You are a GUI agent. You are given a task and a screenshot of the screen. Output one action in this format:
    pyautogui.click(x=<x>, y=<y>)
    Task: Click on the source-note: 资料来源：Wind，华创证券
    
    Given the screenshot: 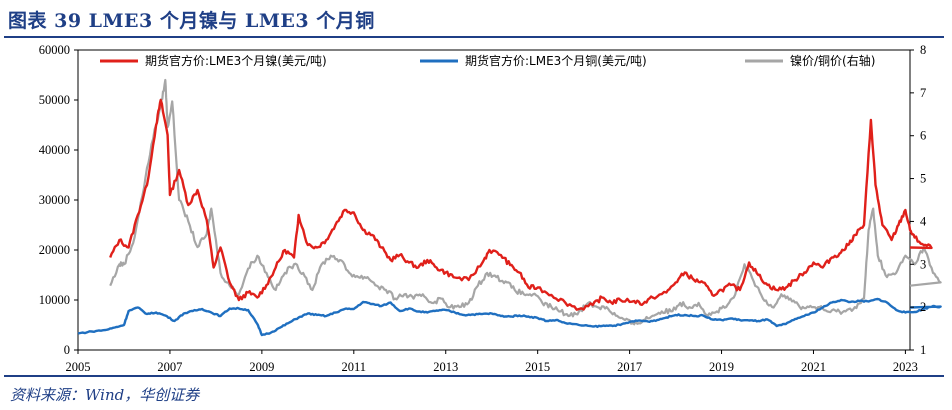 What is the action you would take?
    pyautogui.click(x=105, y=395)
    